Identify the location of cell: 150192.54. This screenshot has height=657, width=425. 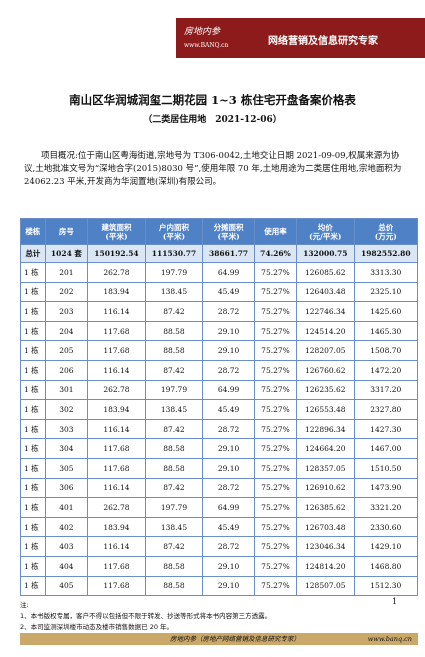
(116, 253).